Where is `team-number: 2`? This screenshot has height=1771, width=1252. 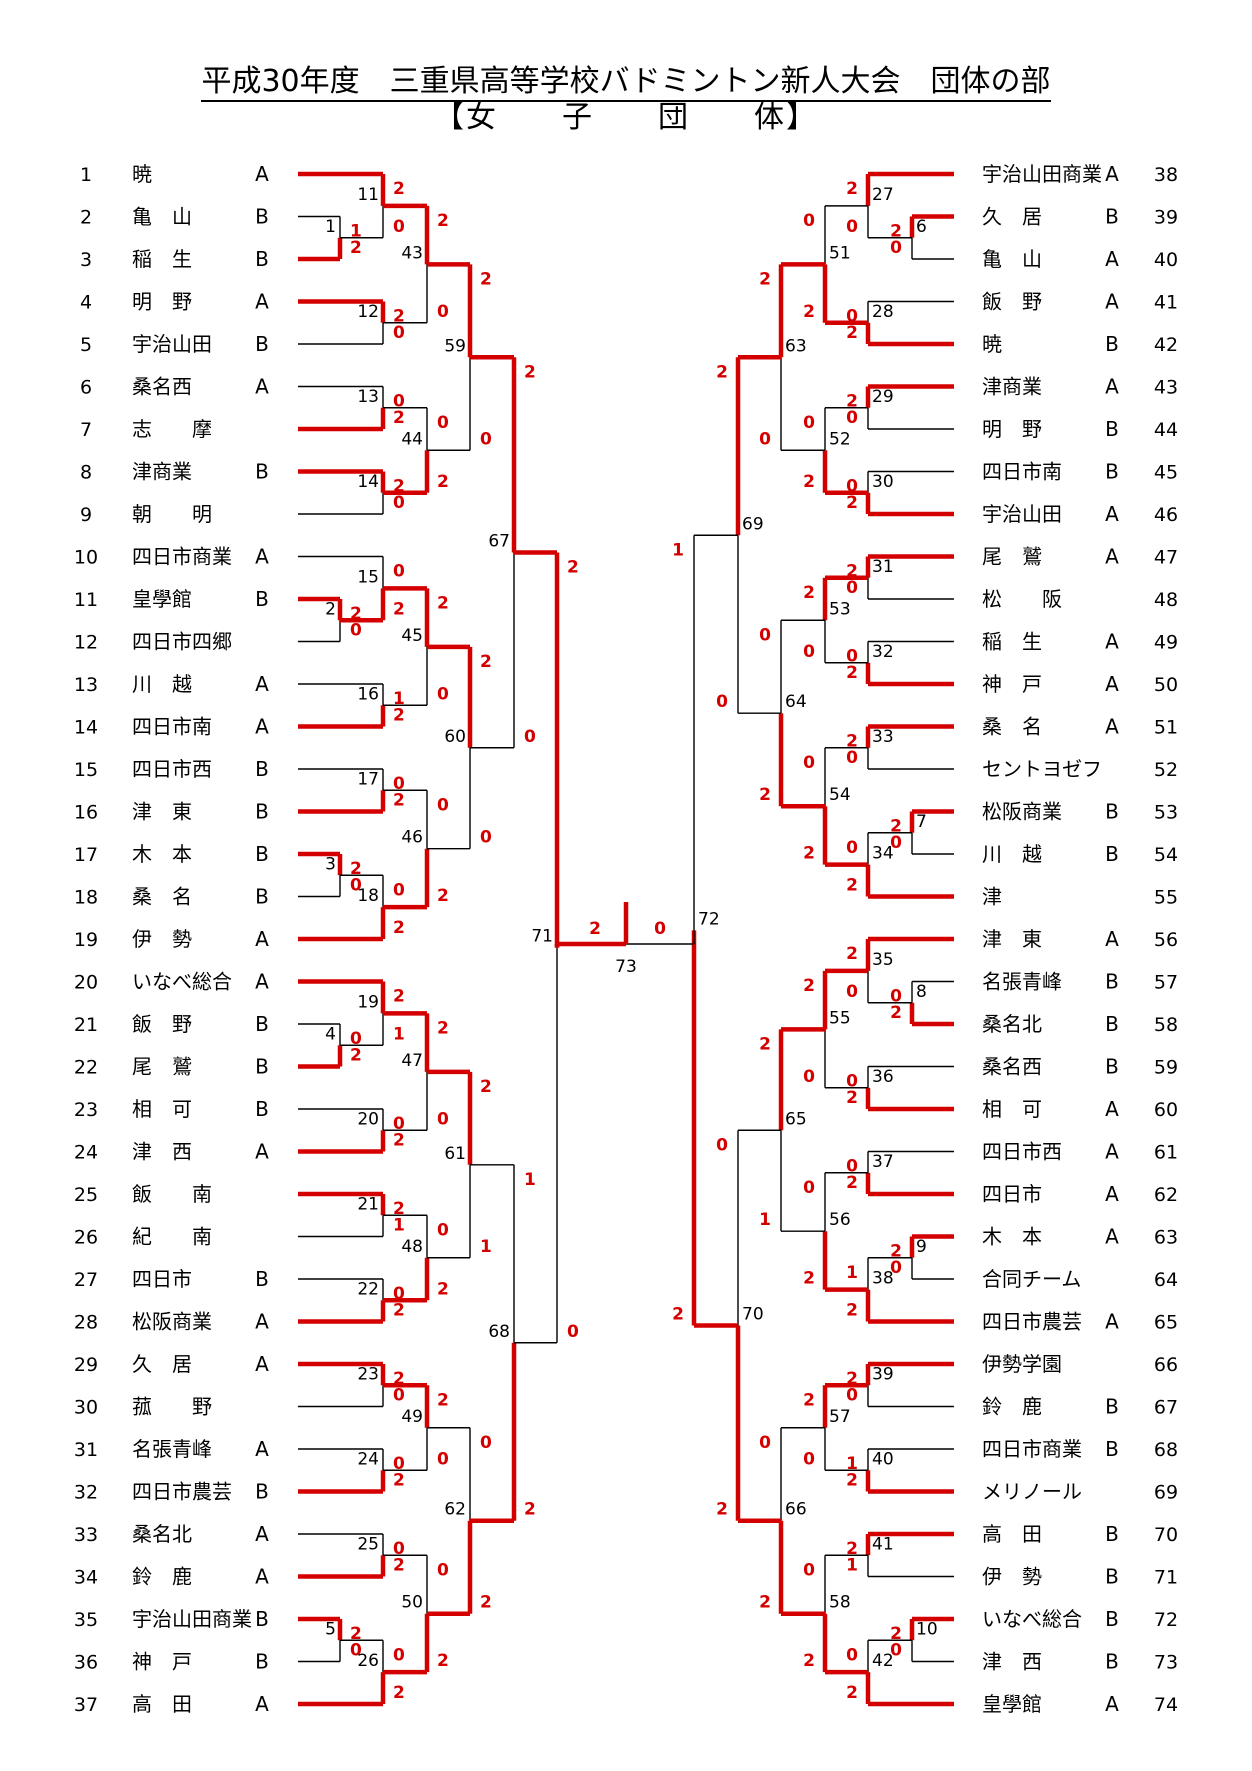 team-number: 2 is located at coordinates (86, 218).